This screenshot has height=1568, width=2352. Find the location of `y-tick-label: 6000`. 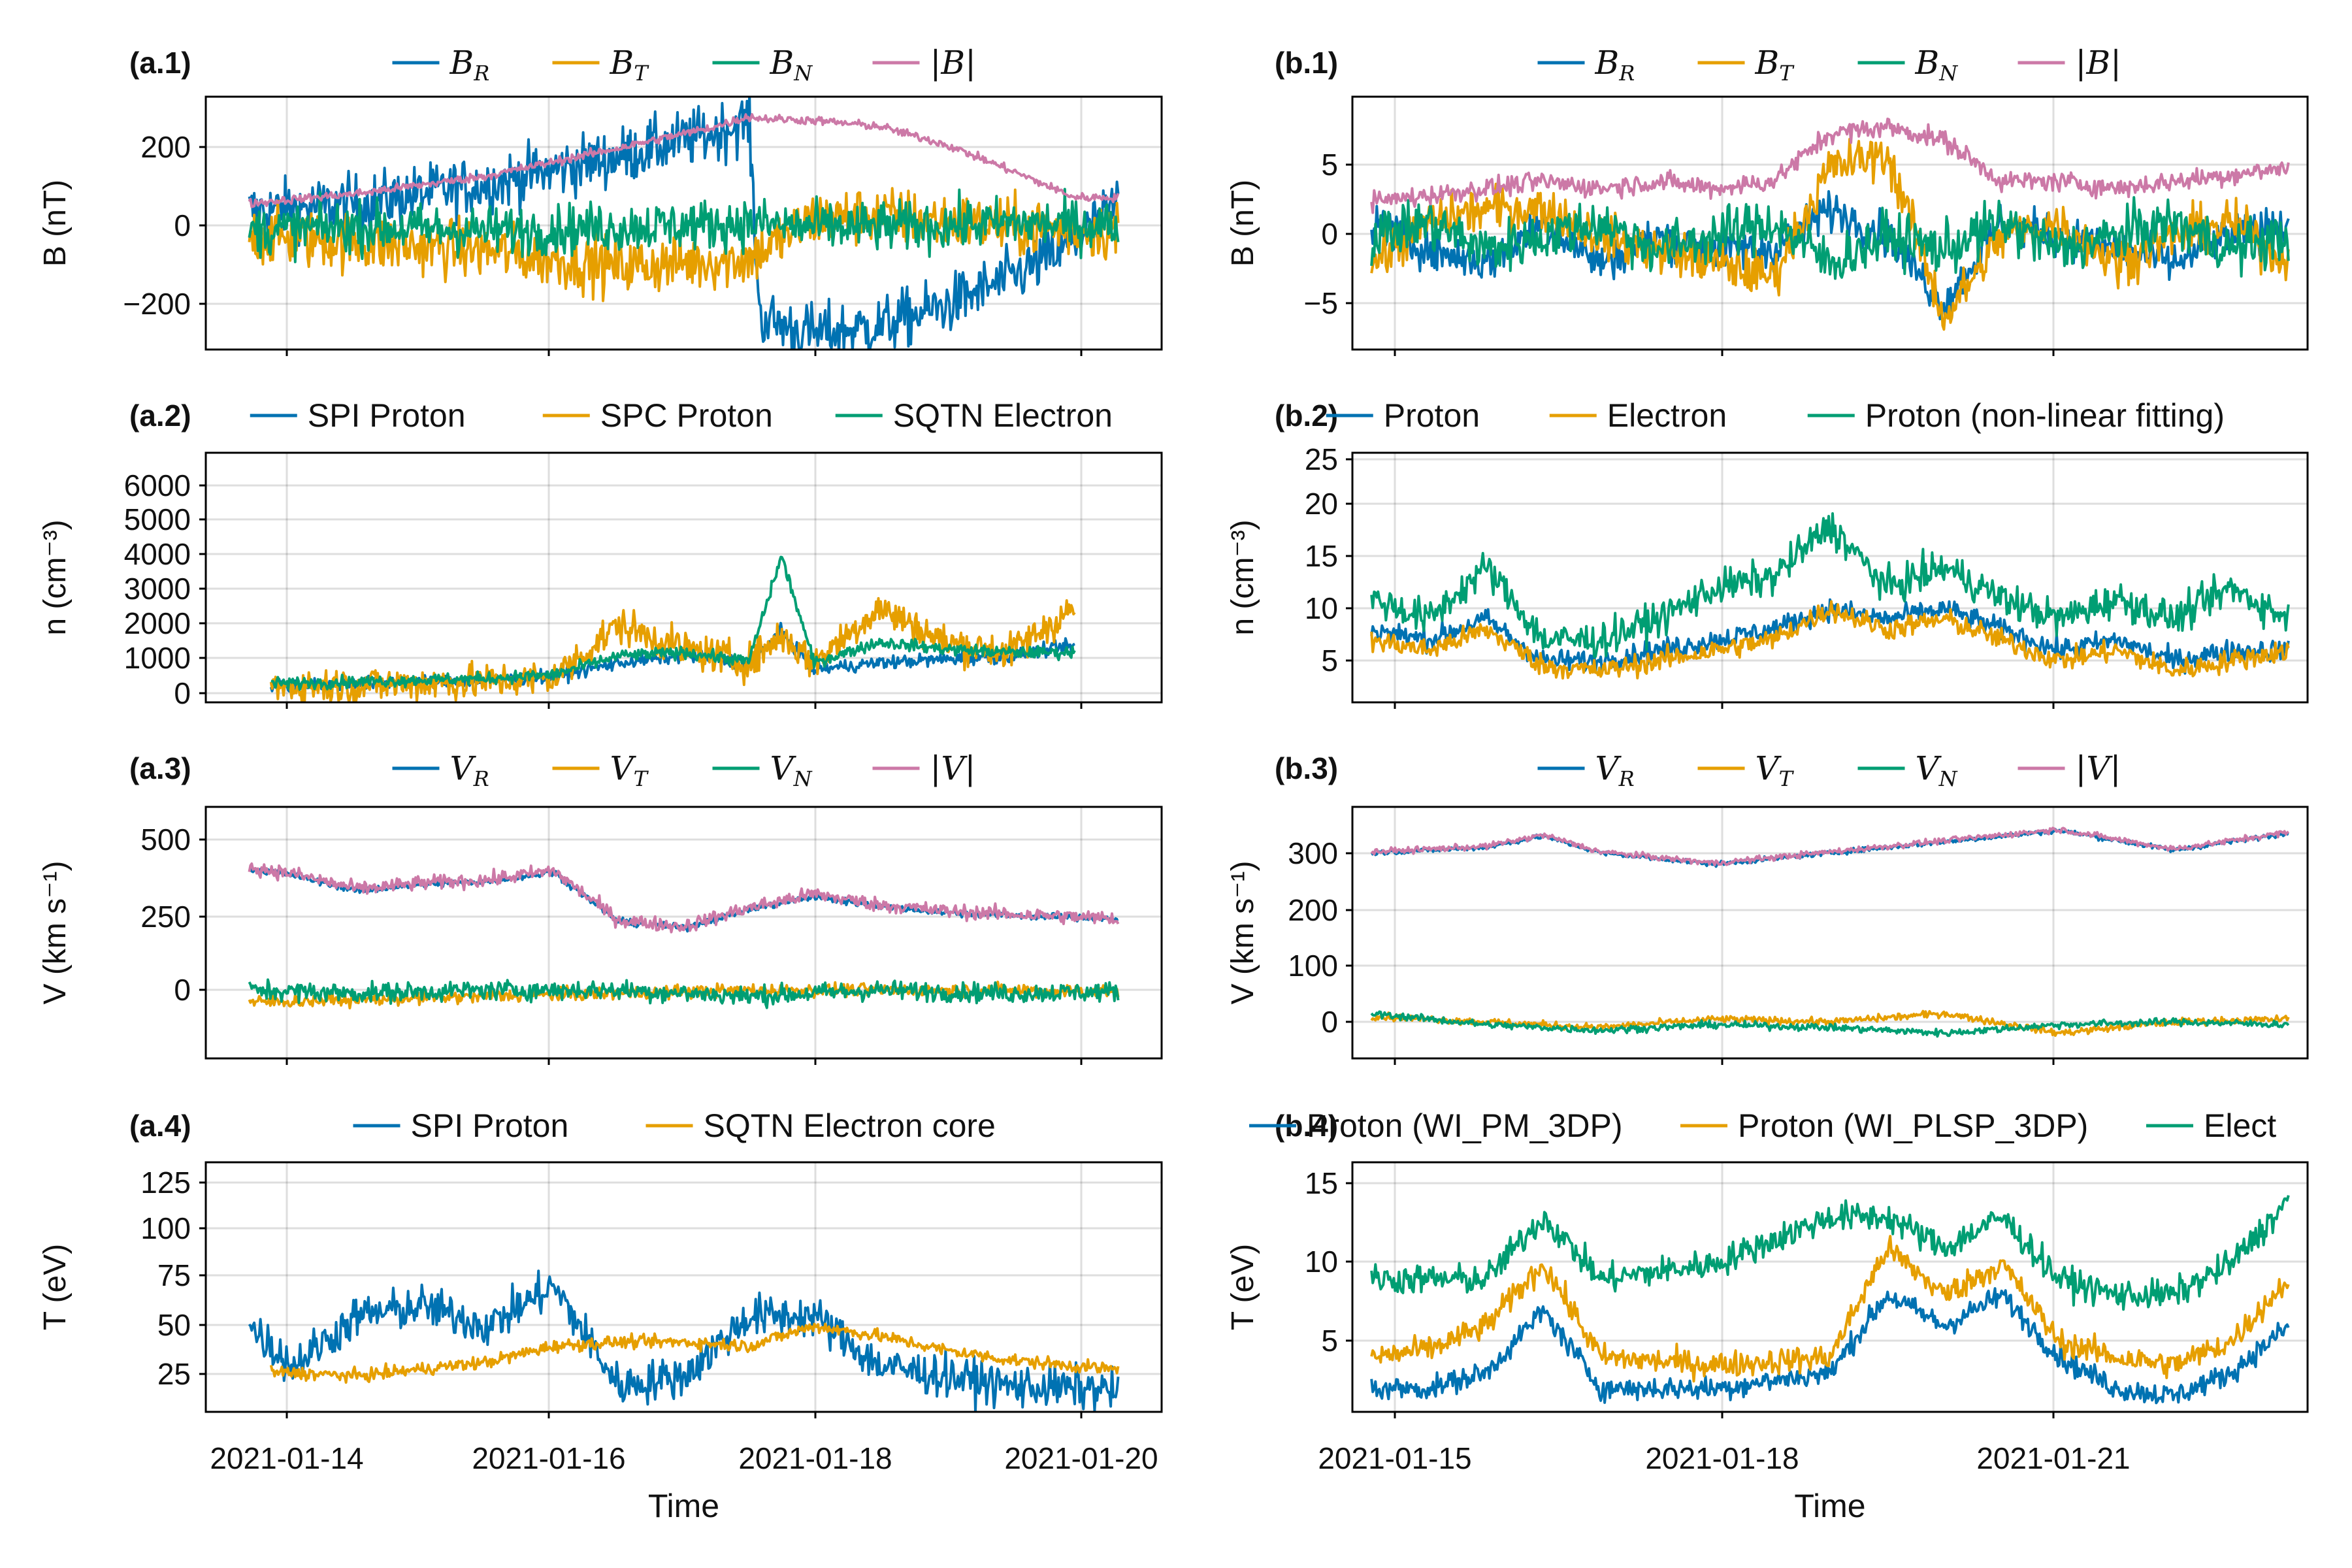

y-tick-label: 6000 is located at coordinates (157, 485).